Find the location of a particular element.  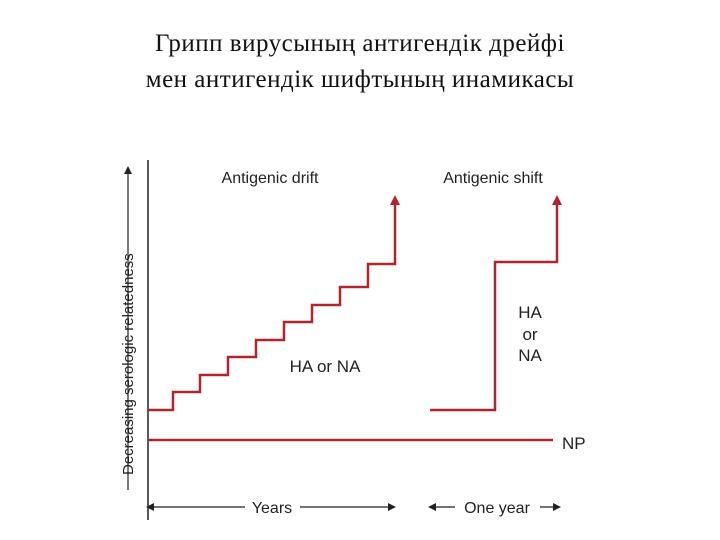

label: One year is located at coordinates (497, 508).